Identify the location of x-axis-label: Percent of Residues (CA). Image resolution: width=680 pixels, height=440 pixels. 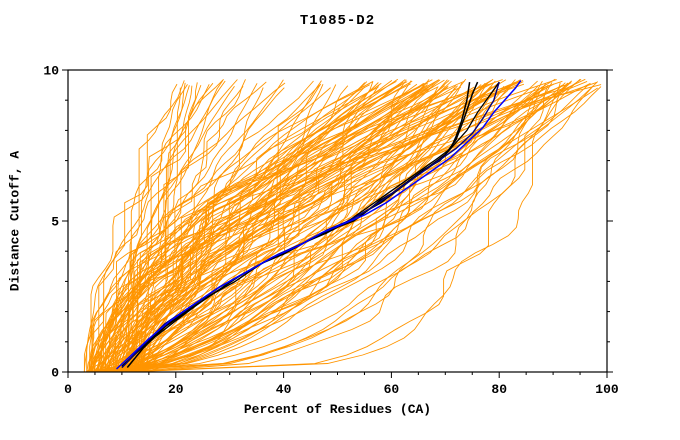
(337, 409).